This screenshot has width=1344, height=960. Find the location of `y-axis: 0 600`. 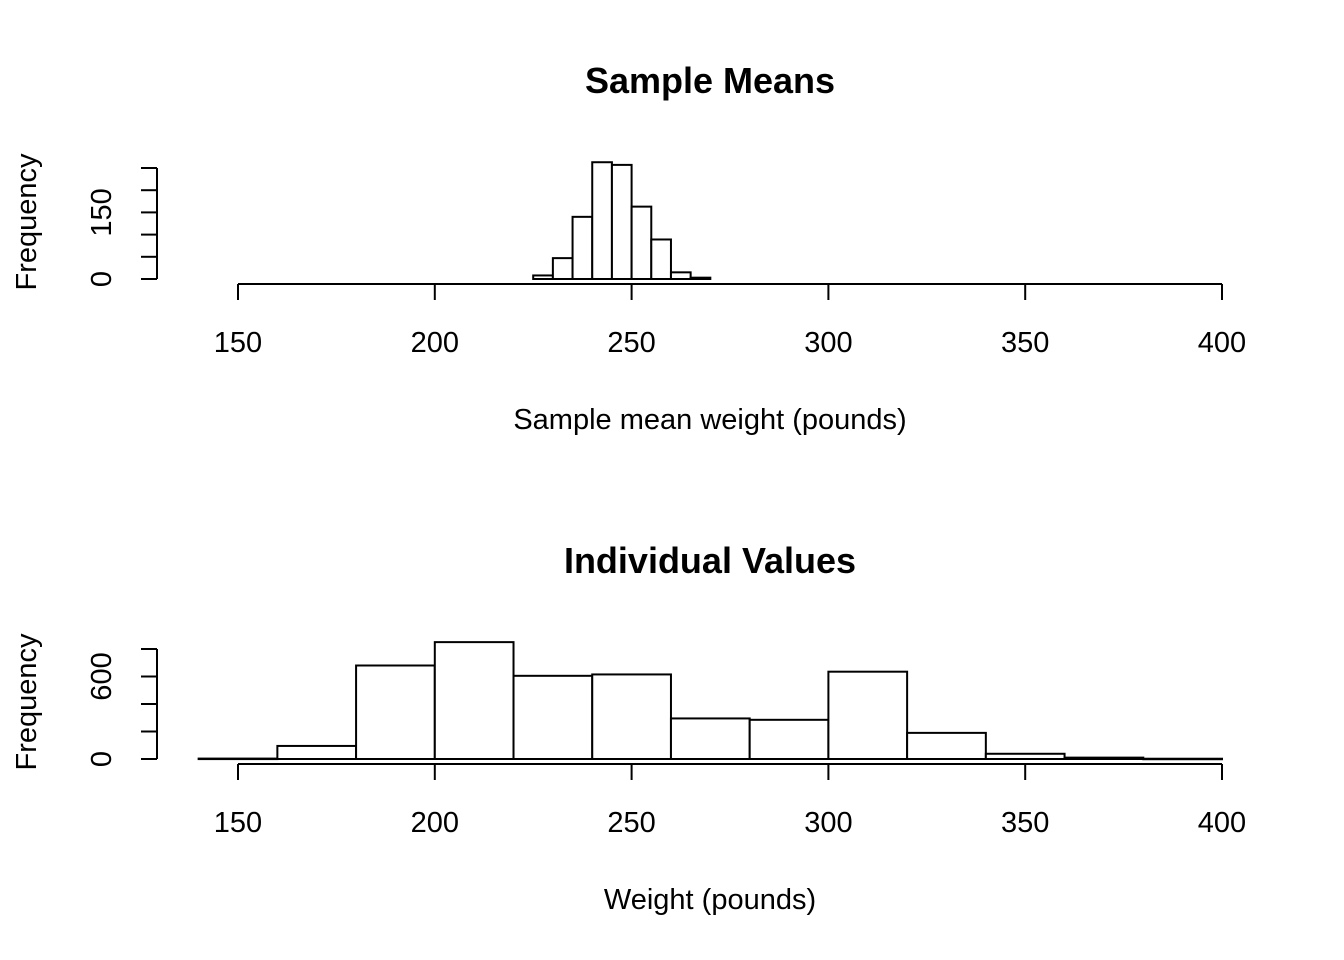

y-axis: 0 600 is located at coordinates (122, 707).